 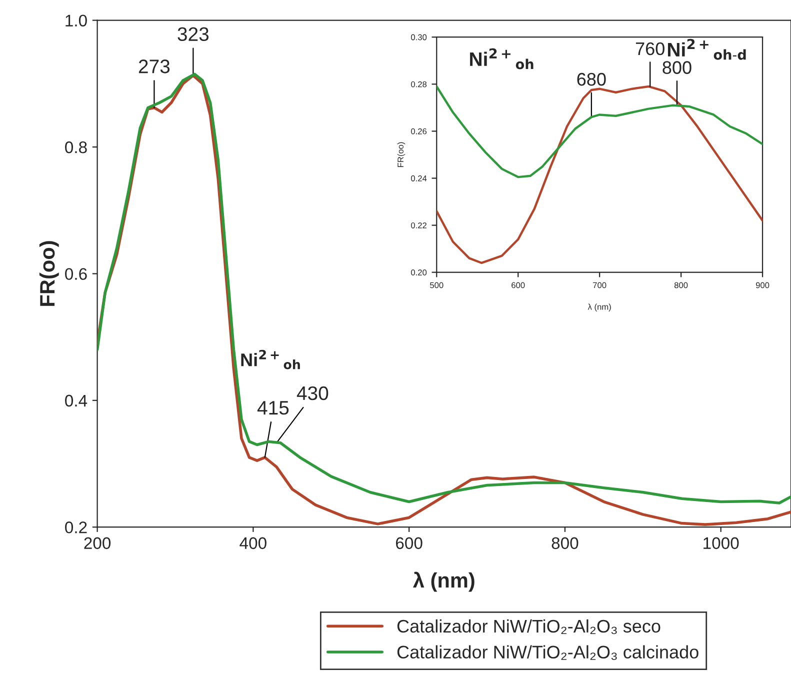 What do you see at coordinates (419, 37) in the screenshot?
I see `y-tick-label: 0.30` at bounding box center [419, 37].